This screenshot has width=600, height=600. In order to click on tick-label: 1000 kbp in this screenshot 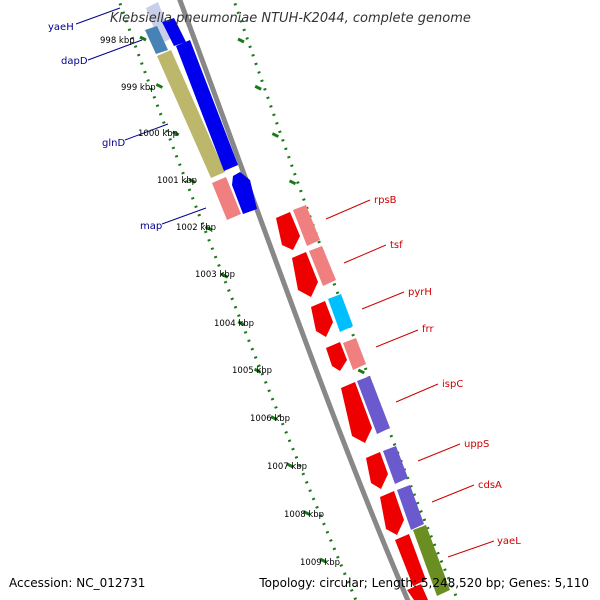, I will do `click(158, 134)`.